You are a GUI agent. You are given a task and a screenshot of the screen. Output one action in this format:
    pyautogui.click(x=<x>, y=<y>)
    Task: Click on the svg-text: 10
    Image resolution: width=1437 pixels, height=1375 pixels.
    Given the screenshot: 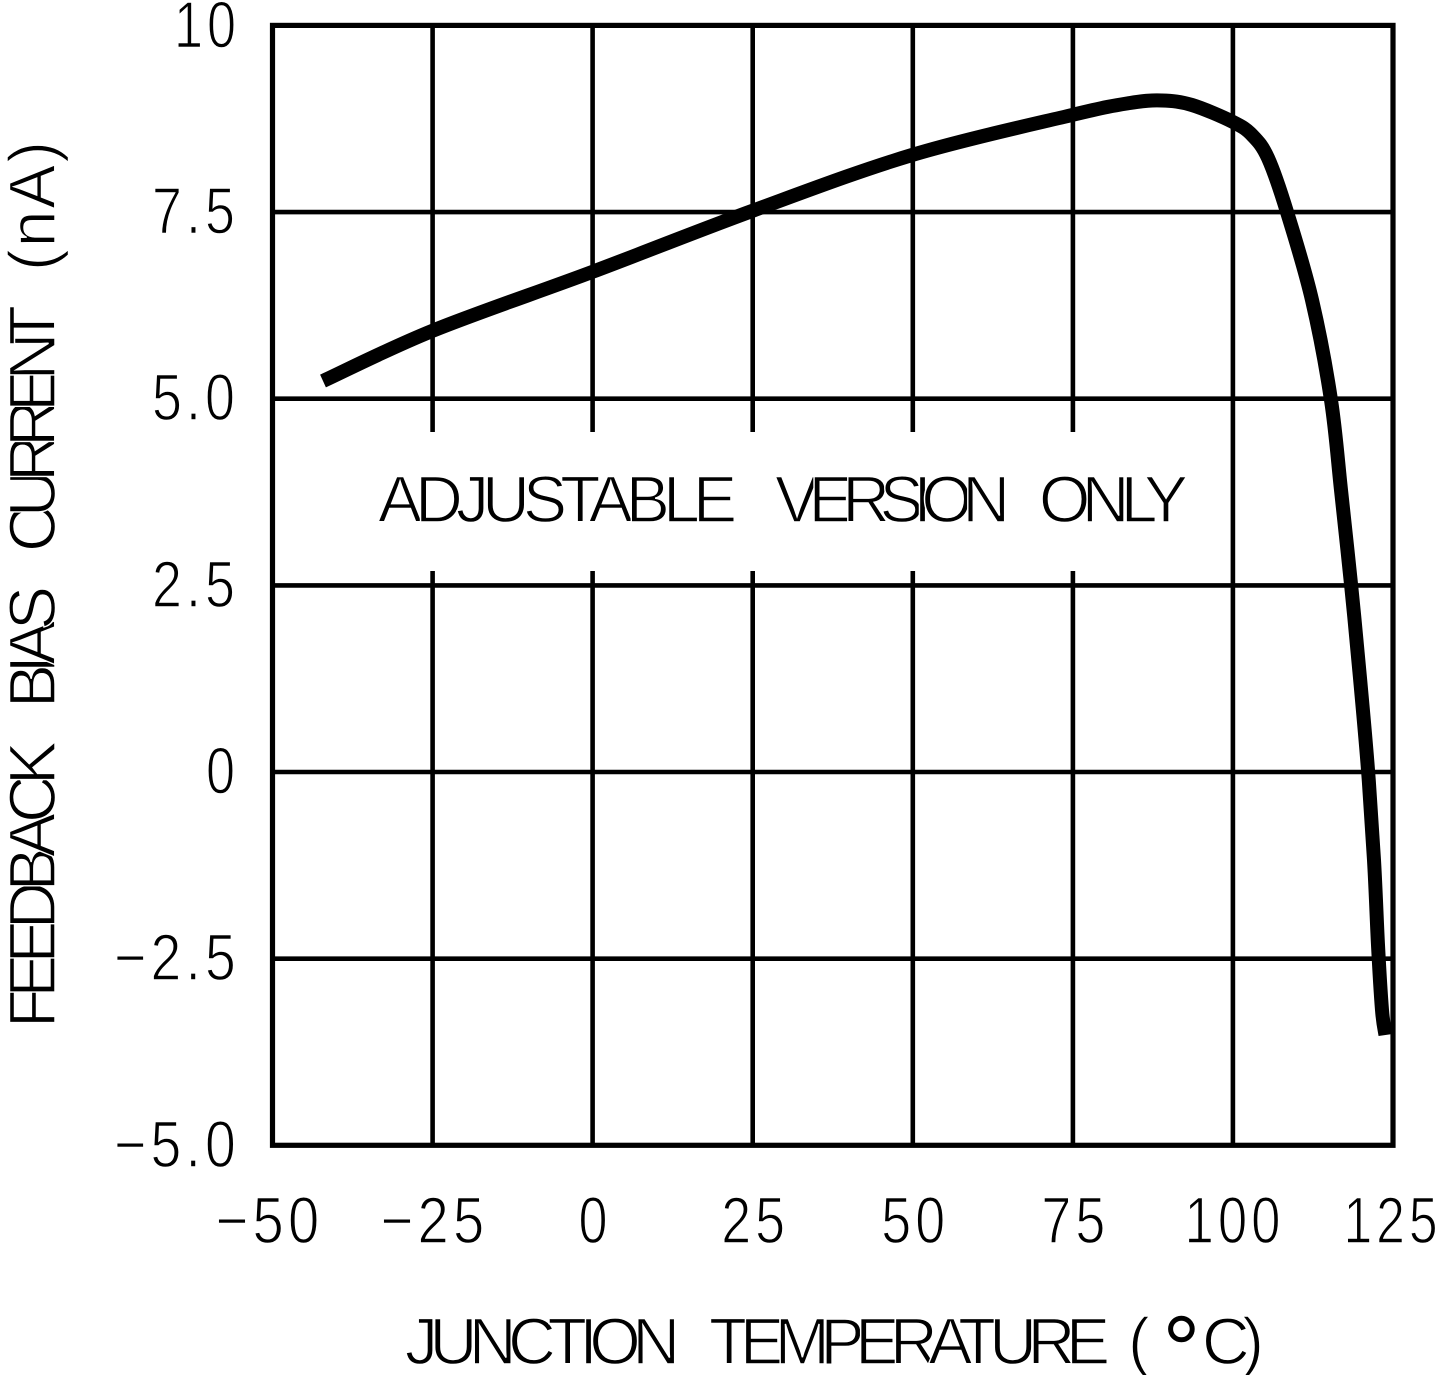 What is the action you would take?
    pyautogui.click(x=207, y=31)
    